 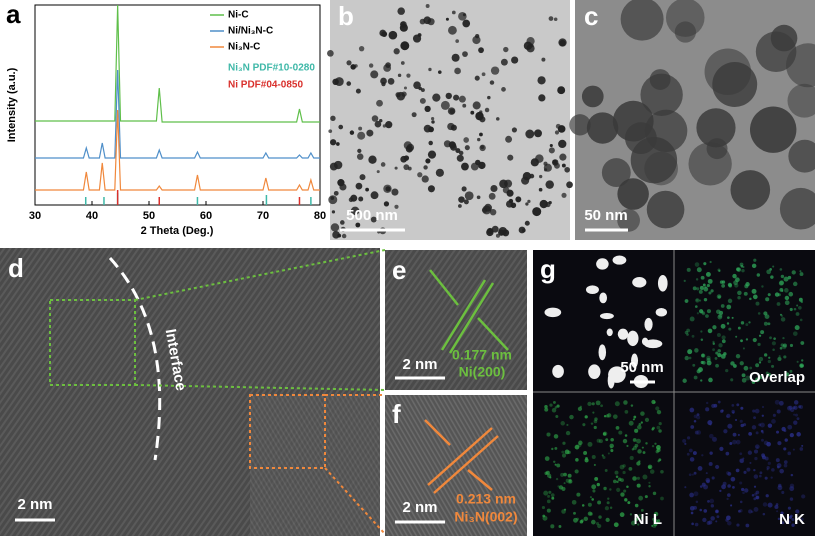 What do you see at coordinates (13, 14) in the screenshot?
I see `panel-letter: a` at bounding box center [13, 14].